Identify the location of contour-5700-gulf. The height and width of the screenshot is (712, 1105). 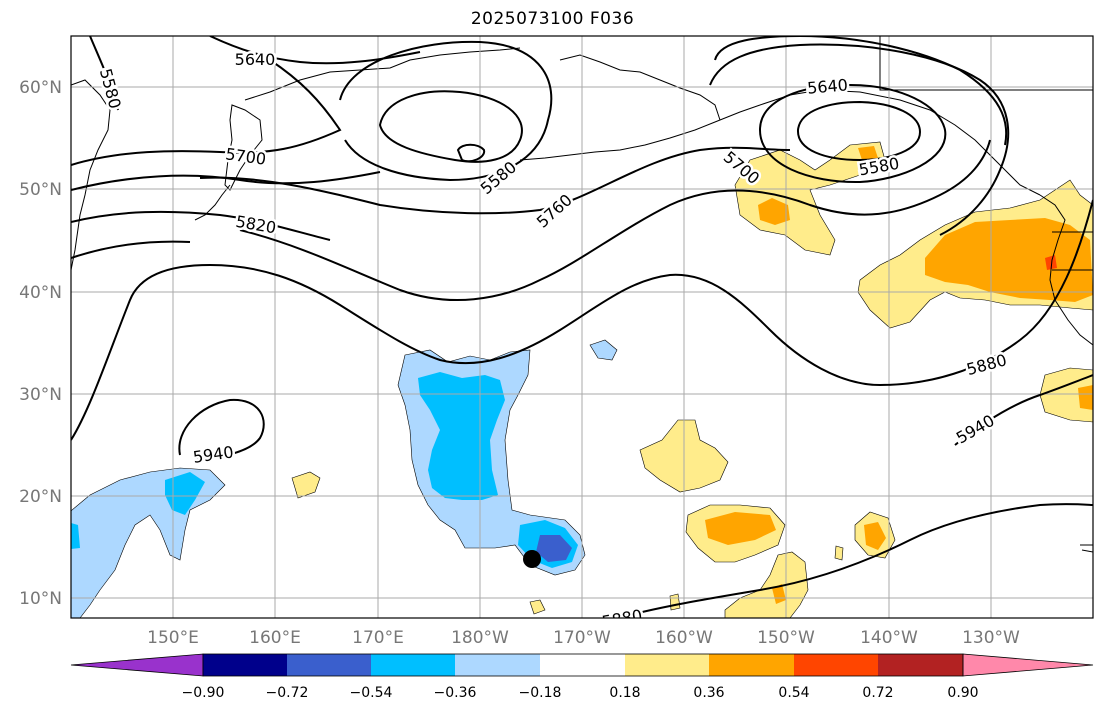
(859, 139).